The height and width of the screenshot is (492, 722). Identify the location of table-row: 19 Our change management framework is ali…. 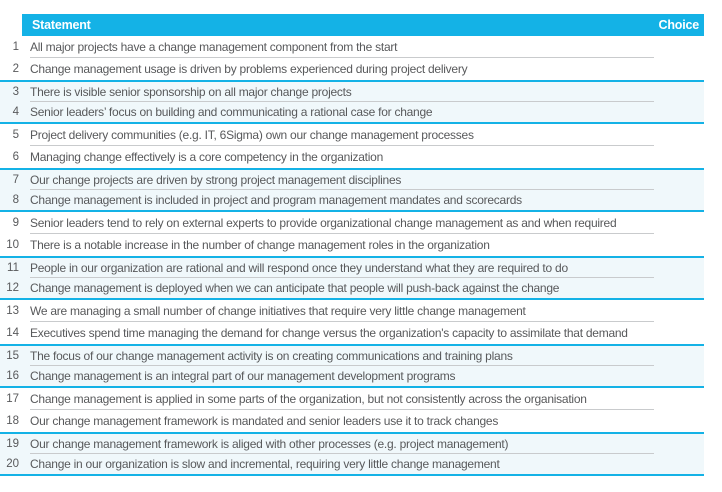
(352, 443).